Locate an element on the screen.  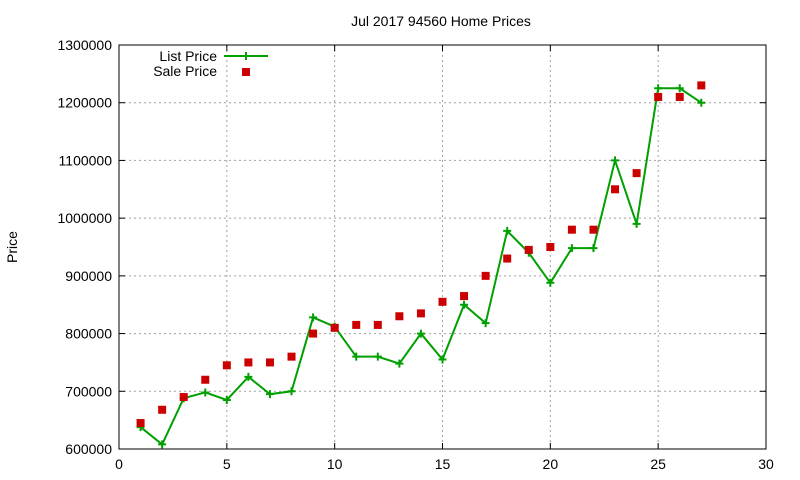
y-tick-label: 1200000 is located at coordinates (84, 103).